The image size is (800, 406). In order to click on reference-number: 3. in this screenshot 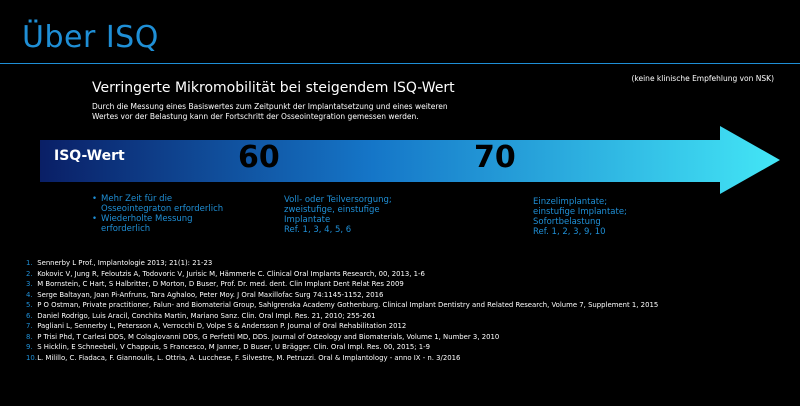, I will do `click(29, 284)`.